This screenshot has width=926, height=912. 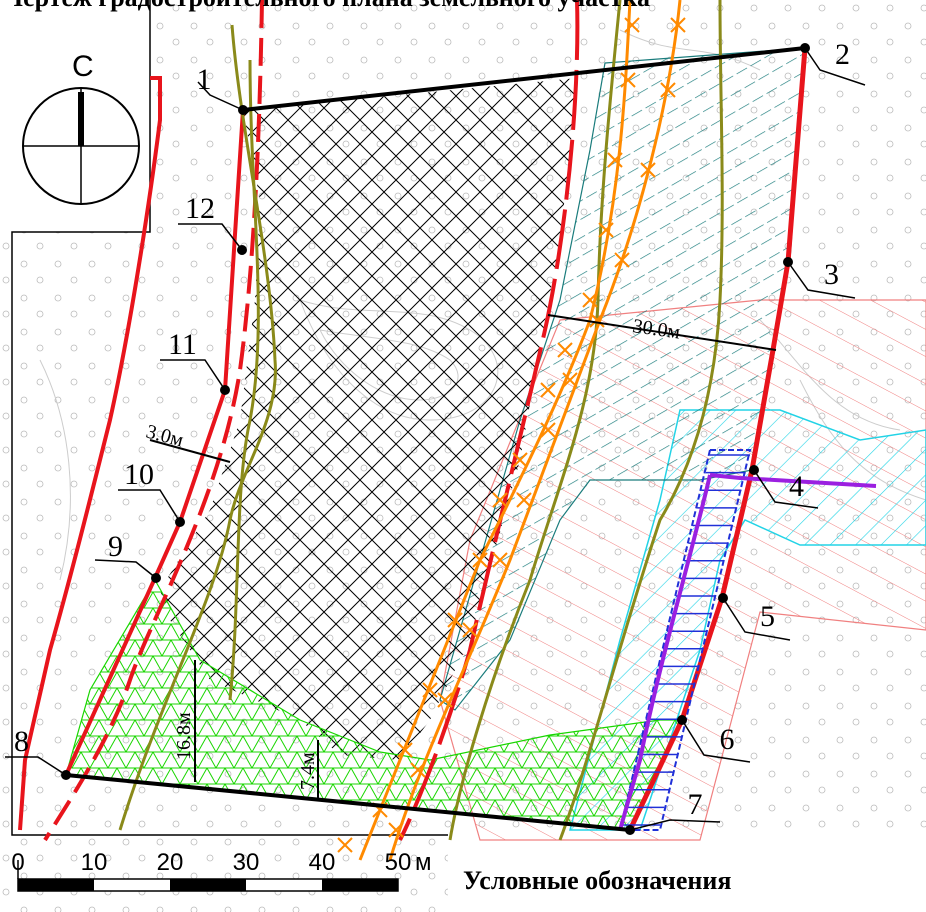 What do you see at coordinates (423, 862) in the screenshot?
I see `scale-unit-label: м` at bounding box center [423, 862].